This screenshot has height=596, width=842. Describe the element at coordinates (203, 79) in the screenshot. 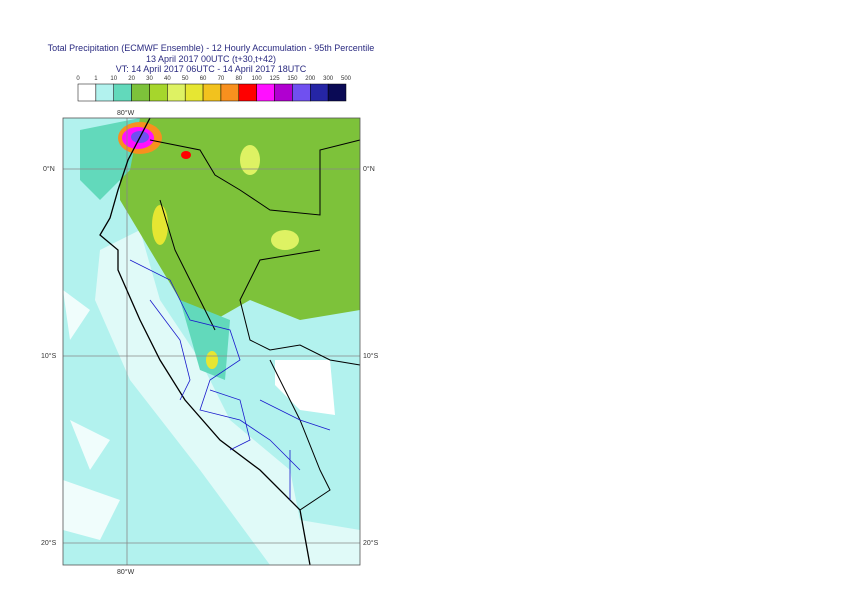

I see `colorbar-label: 60` at that location.